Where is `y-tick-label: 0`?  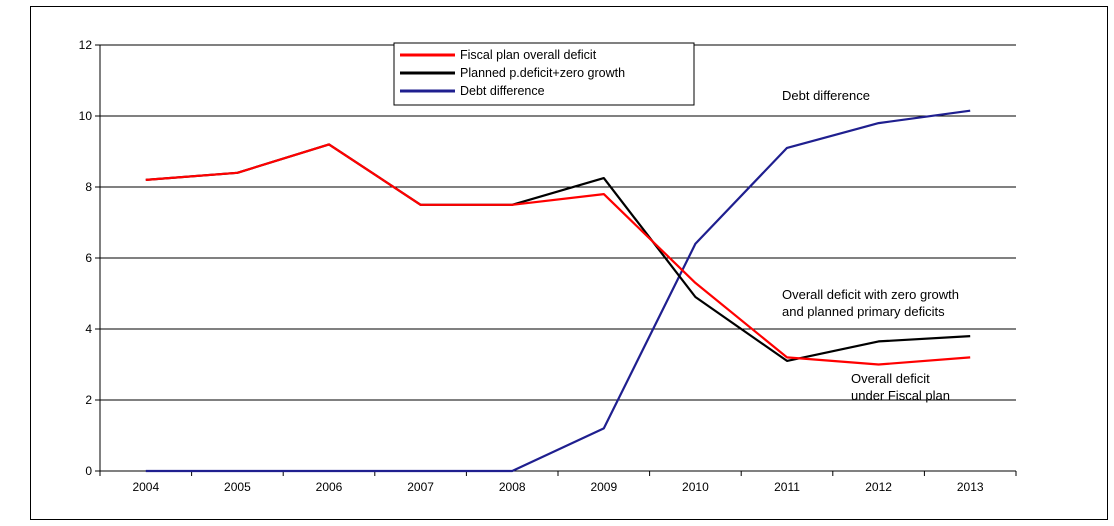
y-tick-label: 0 is located at coordinates (88, 471).